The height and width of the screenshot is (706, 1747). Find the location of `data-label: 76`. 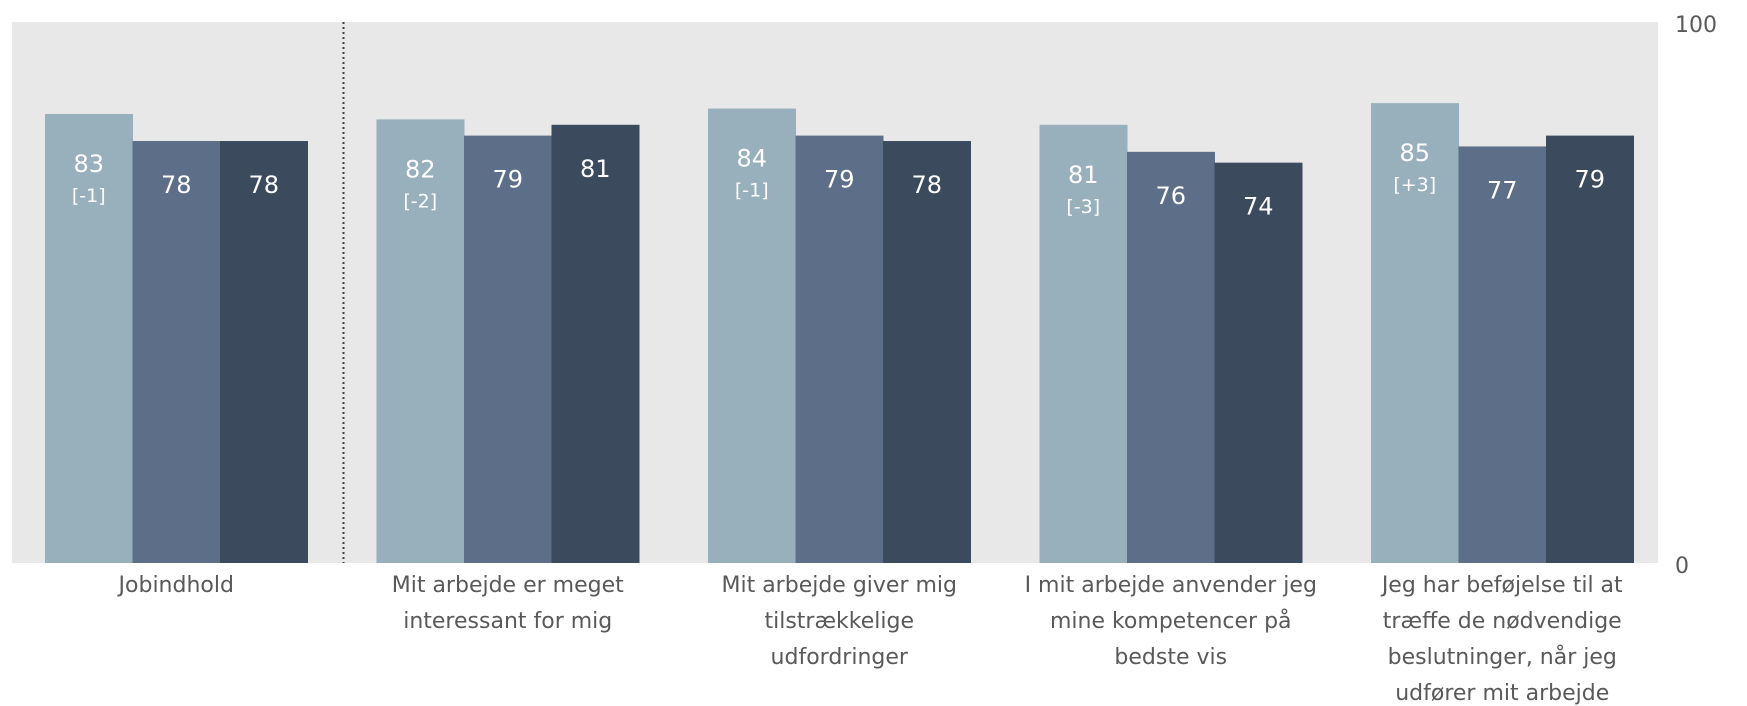

data-label: 76 is located at coordinates (1170, 196).